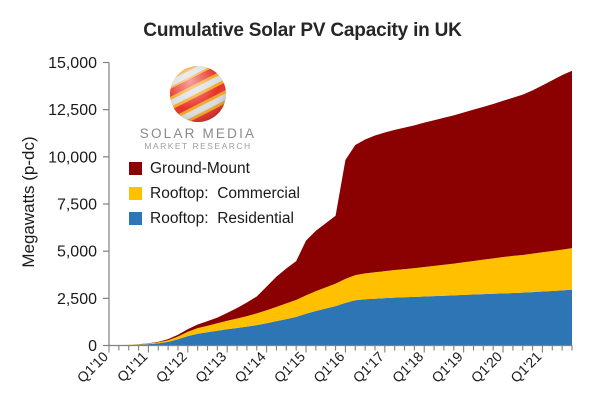 The width and height of the screenshot is (605, 416). I want to click on y-tick-label: 15,000, so click(72, 63).